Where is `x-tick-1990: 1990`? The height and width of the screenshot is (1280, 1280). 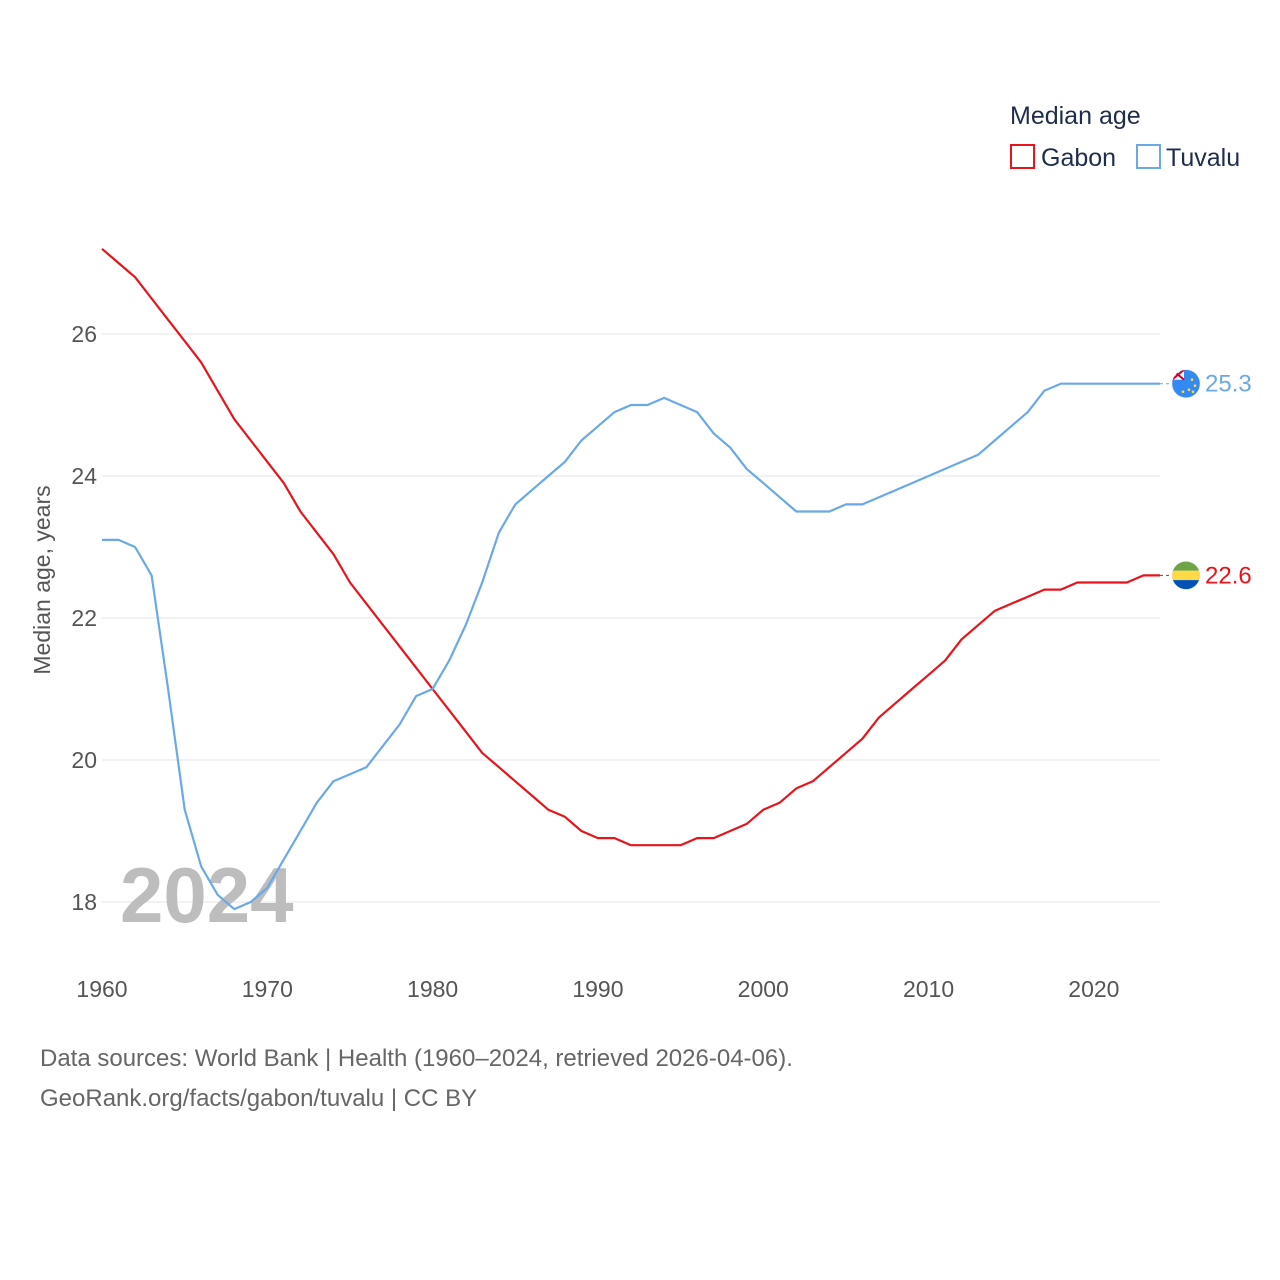
x-tick-1990: 1990 is located at coordinates (597, 989).